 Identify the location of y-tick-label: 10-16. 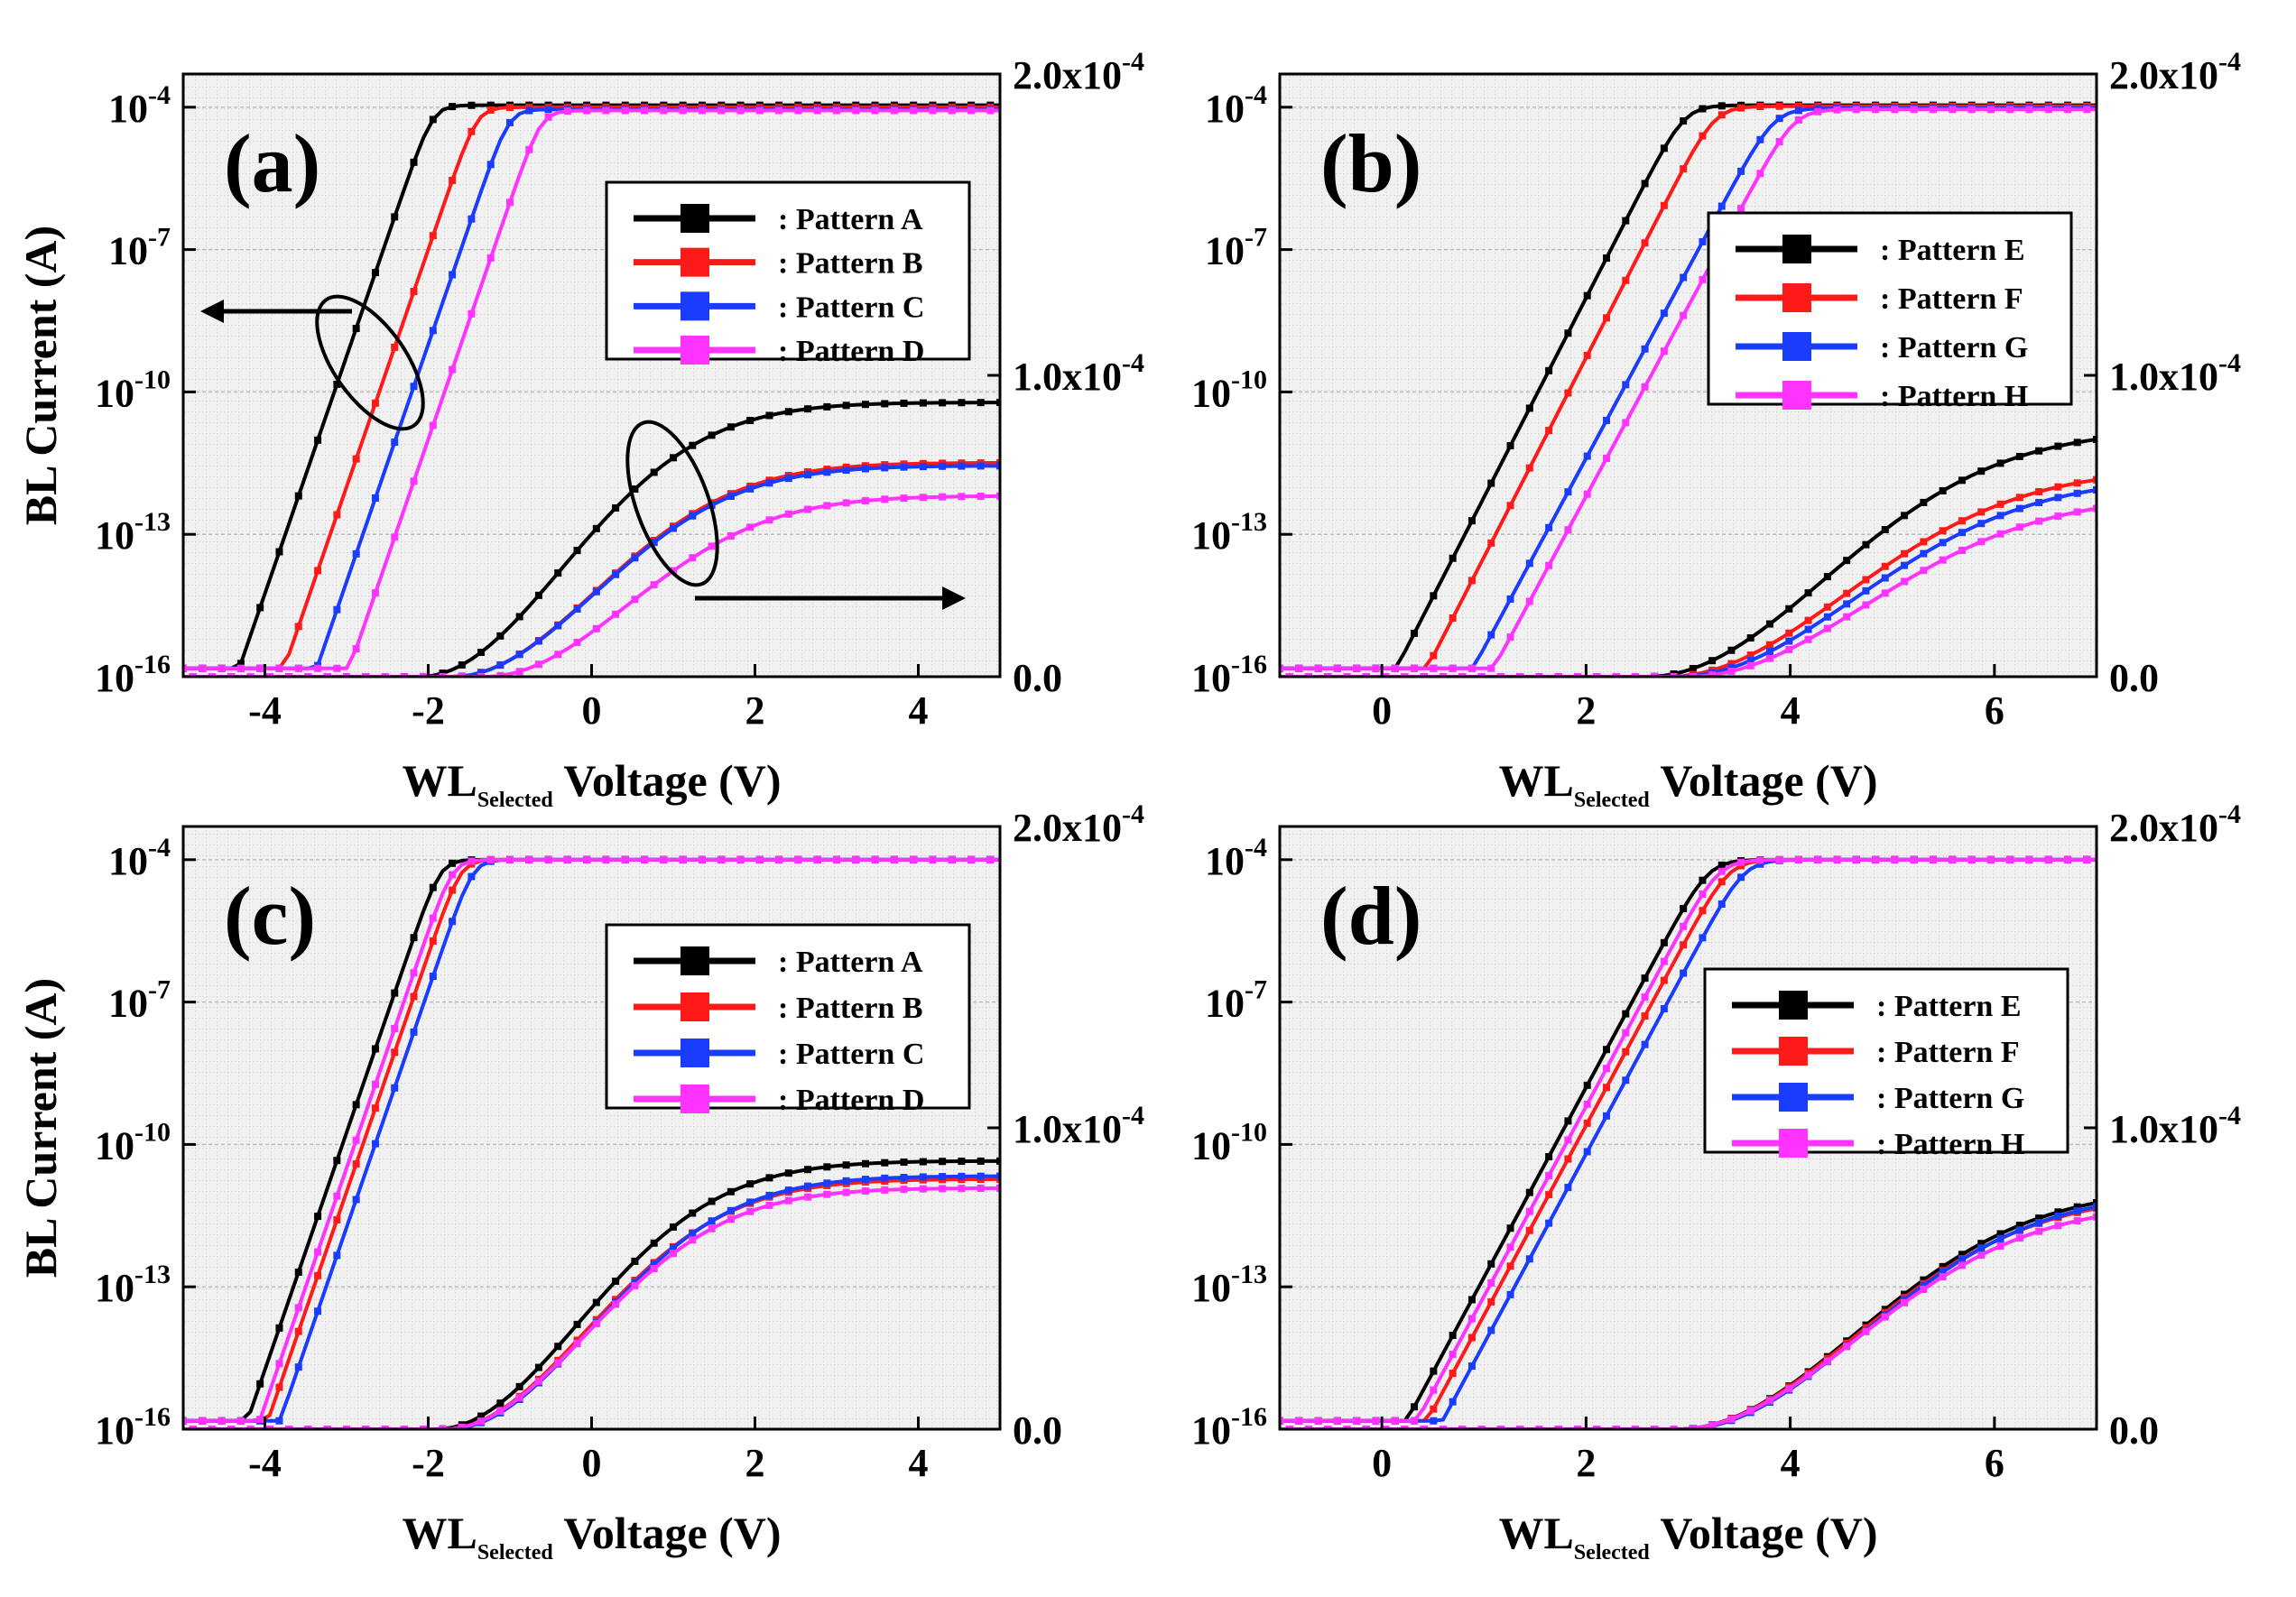
(1229, 1427).